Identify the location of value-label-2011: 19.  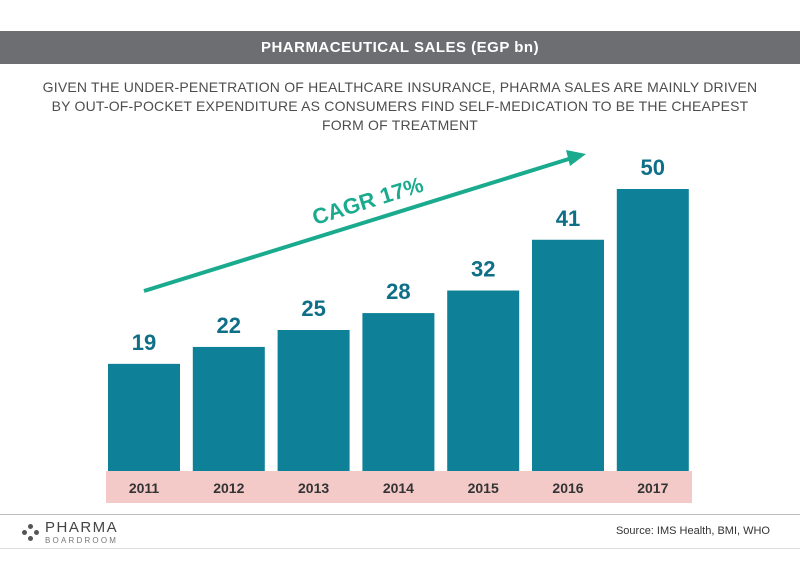
(144, 342).